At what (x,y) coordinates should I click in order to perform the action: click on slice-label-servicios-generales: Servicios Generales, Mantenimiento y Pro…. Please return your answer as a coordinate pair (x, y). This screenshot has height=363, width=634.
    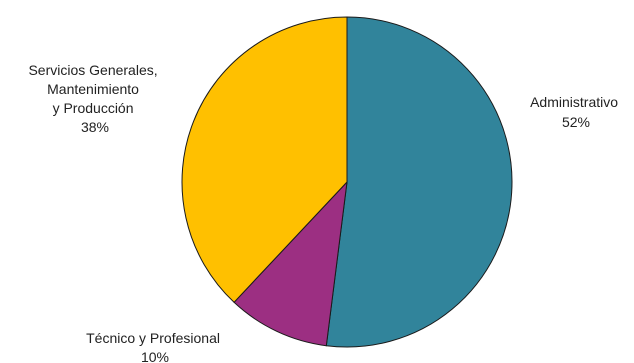
    Looking at the image, I should click on (94, 98).